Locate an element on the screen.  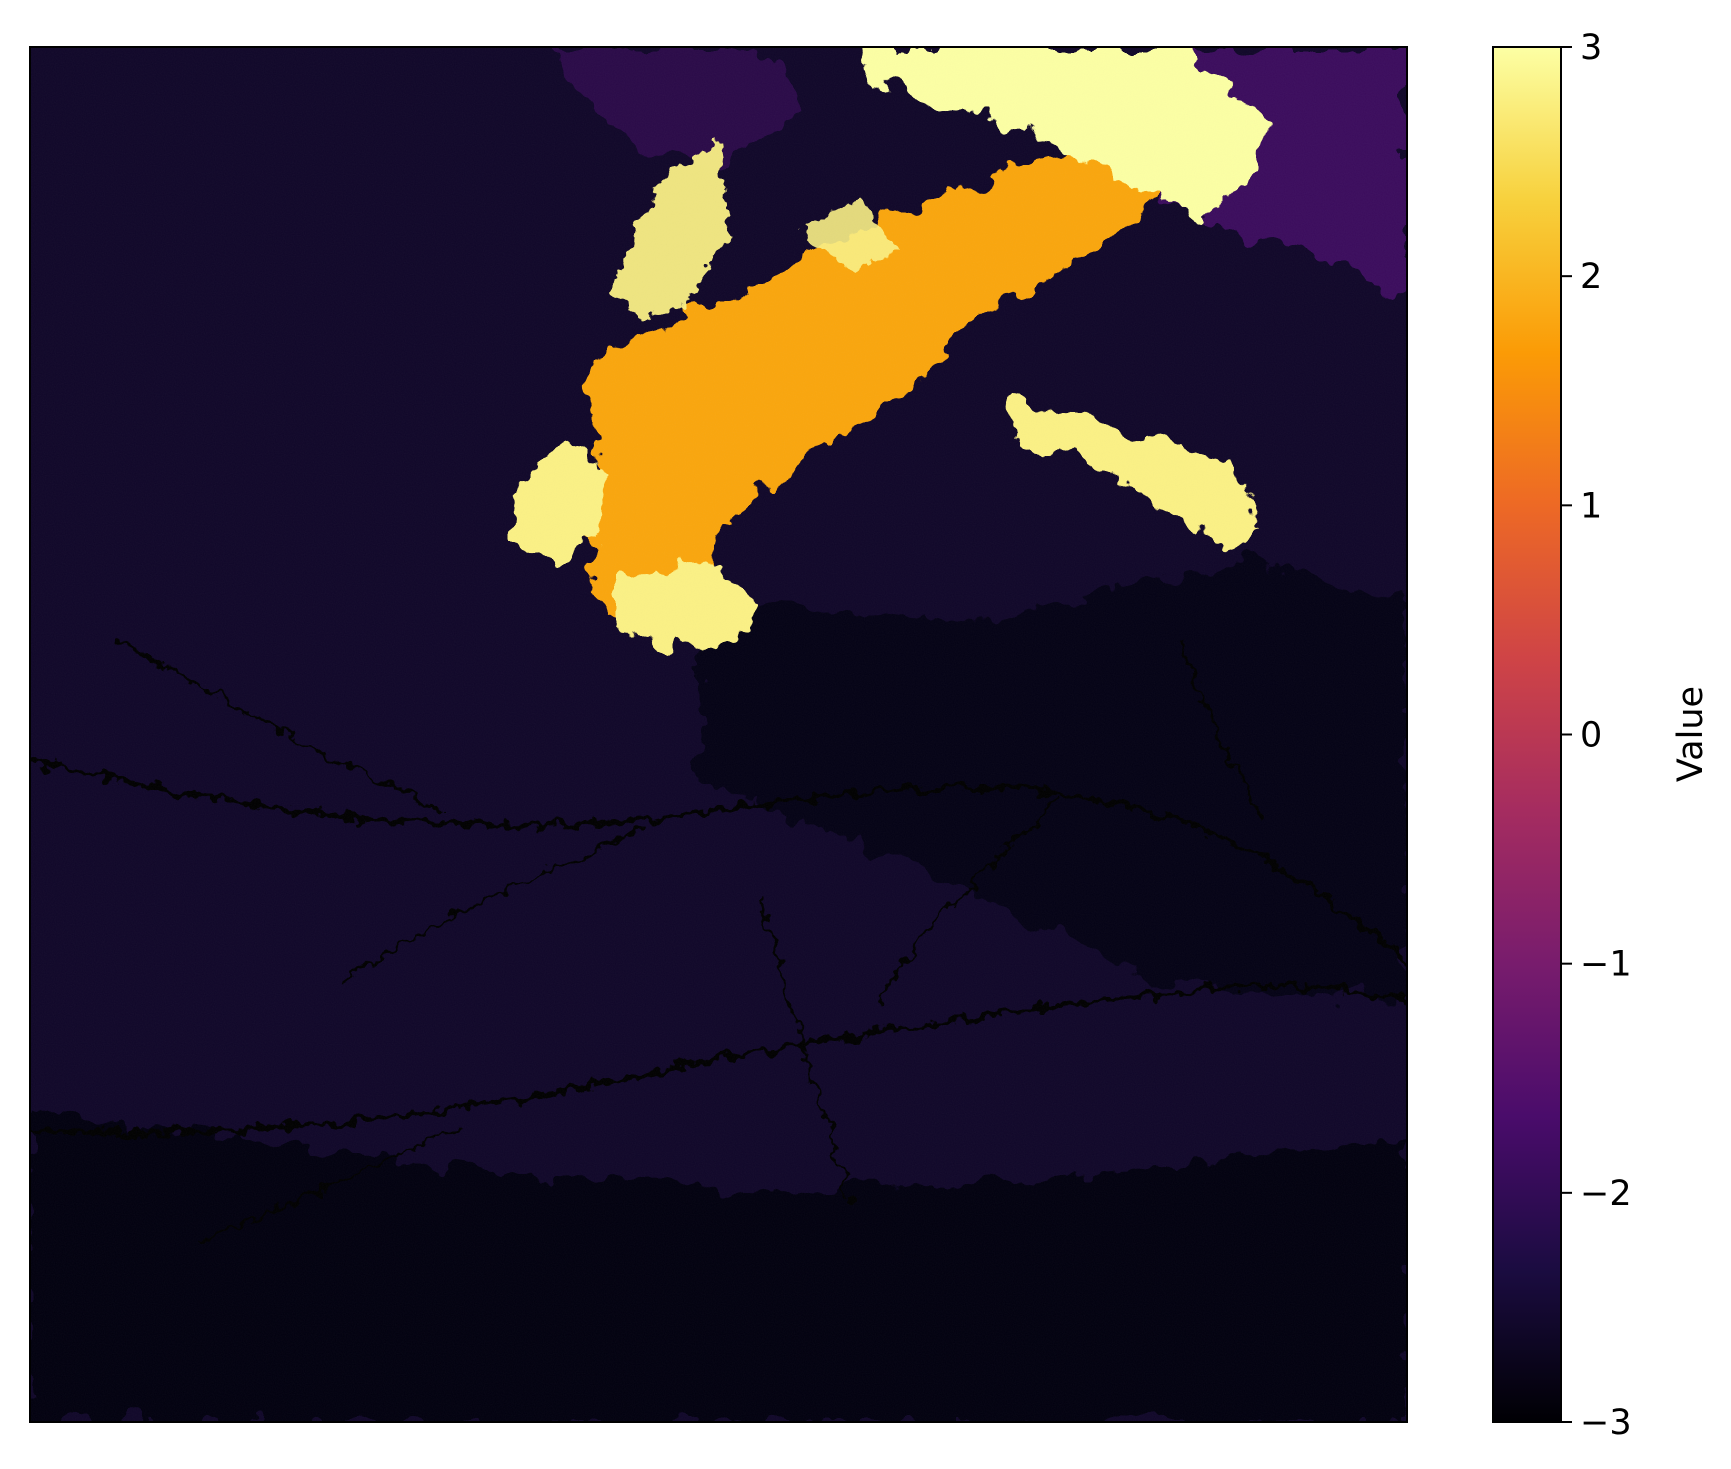
colorbar-tick-label: 0 is located at coordinates (1591, 736).